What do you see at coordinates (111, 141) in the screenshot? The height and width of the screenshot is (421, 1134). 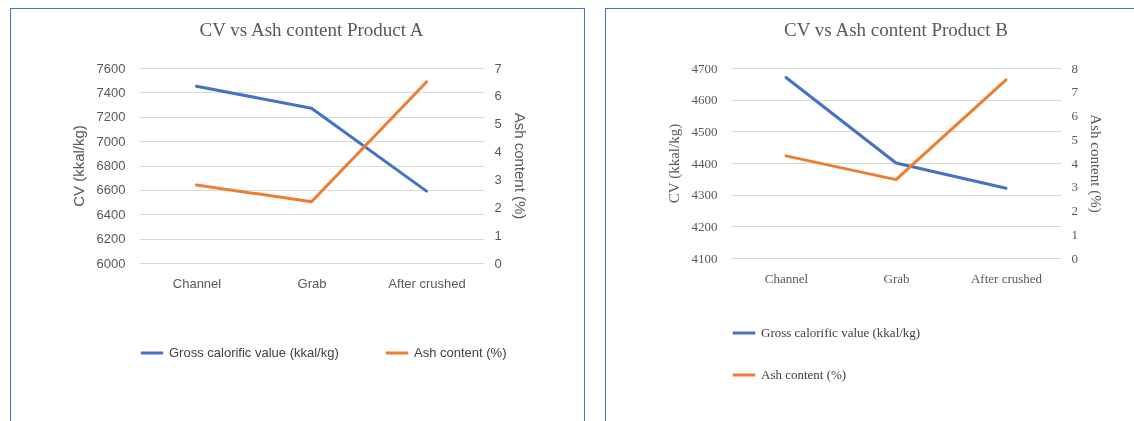 I see `y-tick-label: 7000` at bounding box center [111, 141].